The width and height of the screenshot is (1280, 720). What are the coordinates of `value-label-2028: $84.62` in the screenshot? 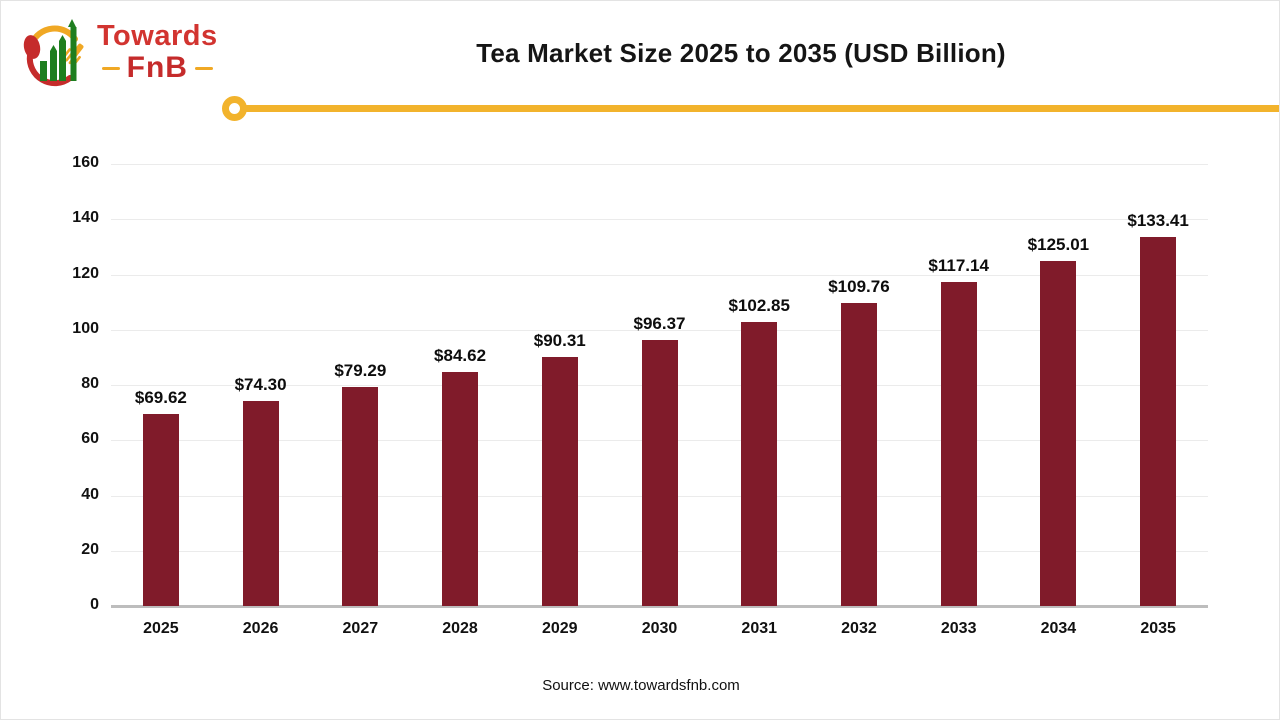 It's located at (460, 356).